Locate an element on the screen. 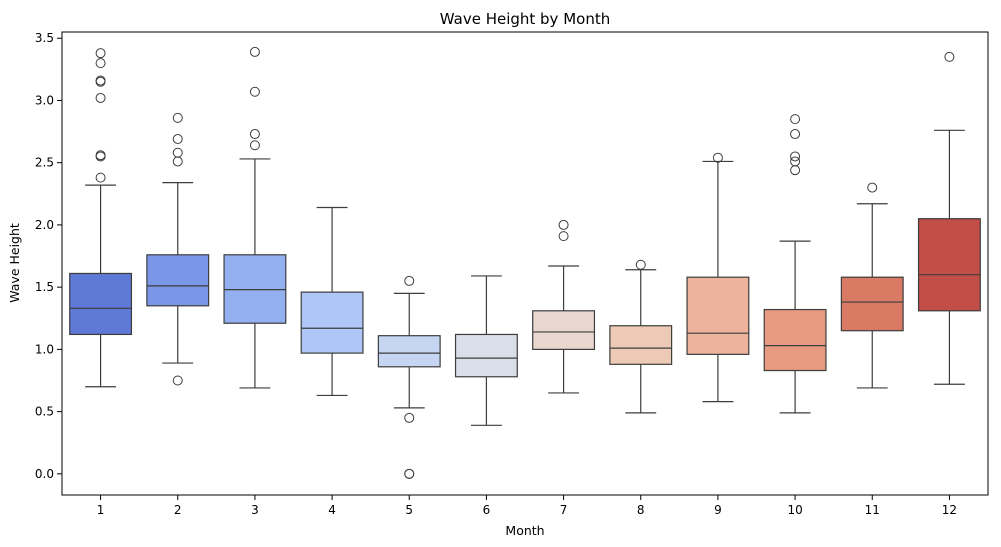 The image size is (1001, 547). y-tick-label: 3.0 is located at coordinates (44, 100).